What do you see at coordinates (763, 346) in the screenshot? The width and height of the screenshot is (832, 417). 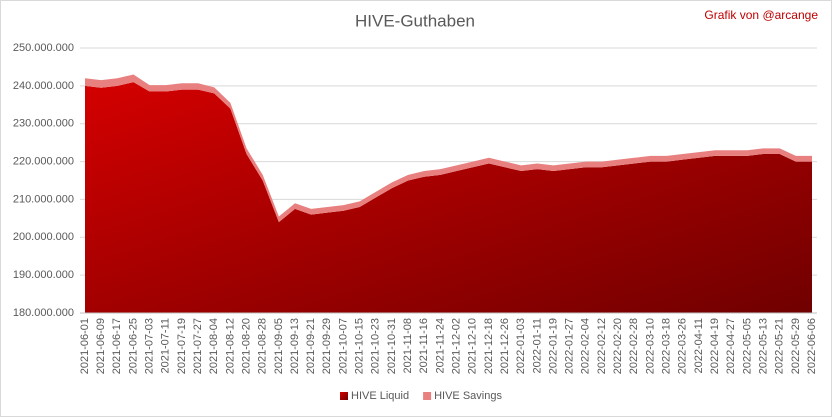 I see `x-tick-label: 2022-05-13` at bounding box center [763, 346].